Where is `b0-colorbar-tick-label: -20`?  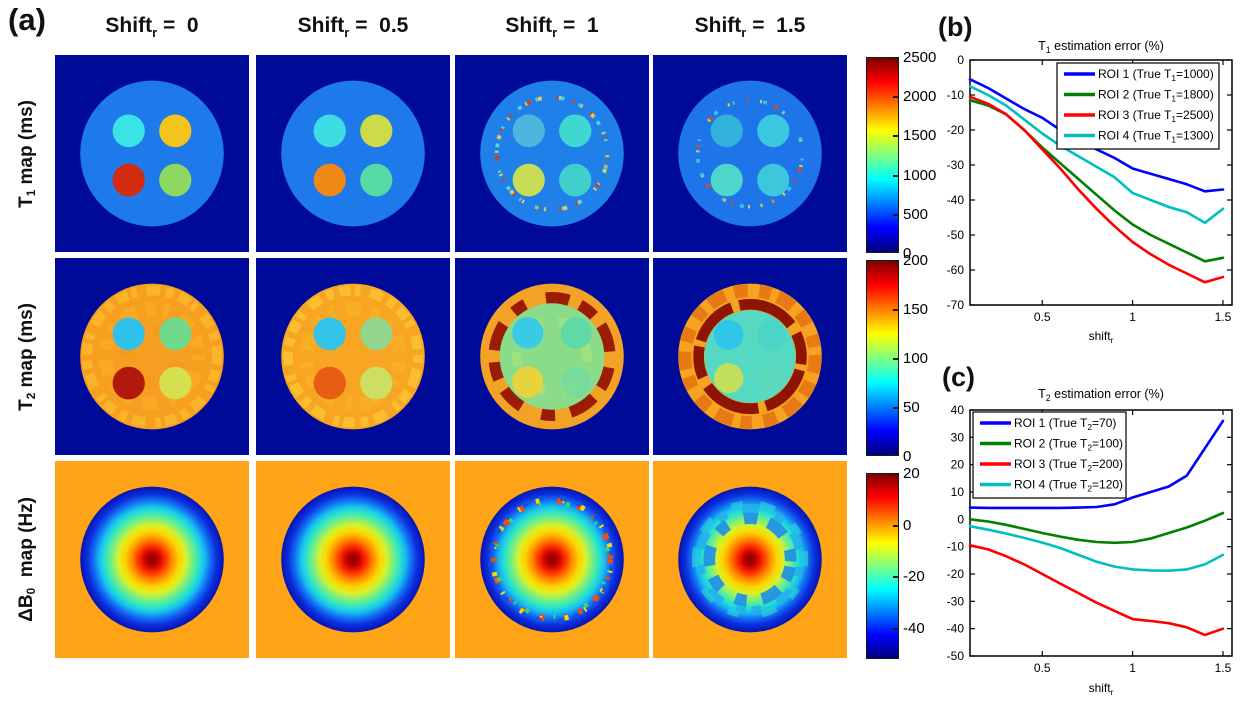
b0-colorbar-tick-label: -20 is located at coordinates (914, 577).